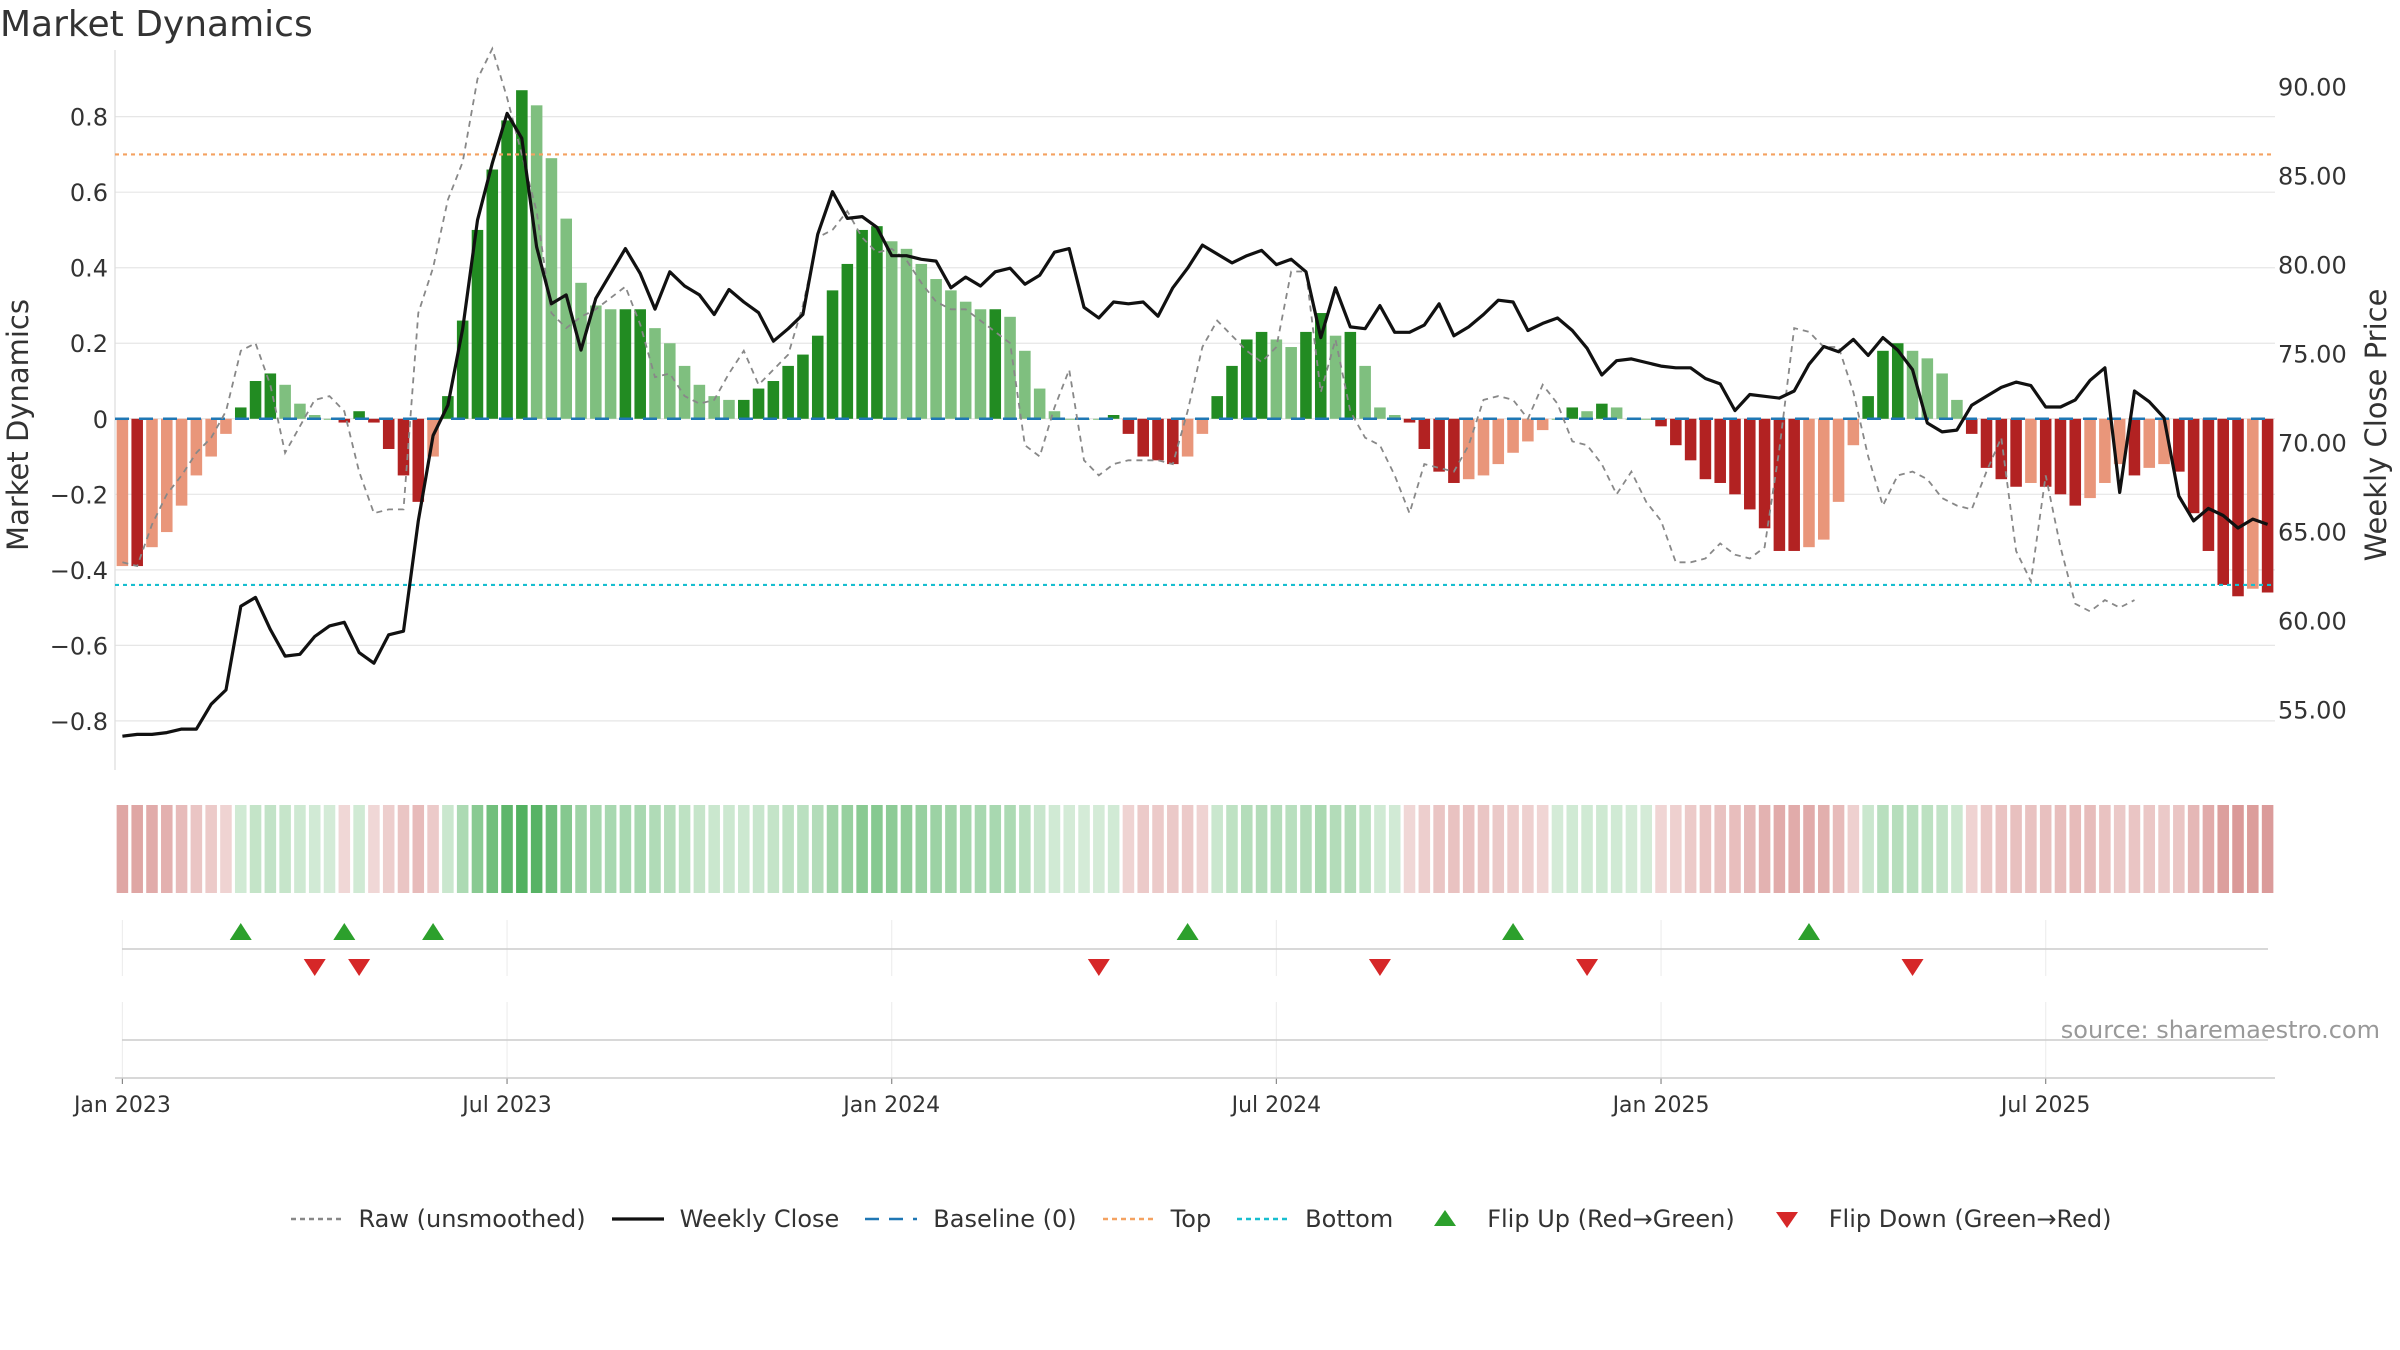  What do you see at coordinates (79, 495) in the screenshot?
I see `y-tick-left: −0.2` at bounding box center [79, 495].